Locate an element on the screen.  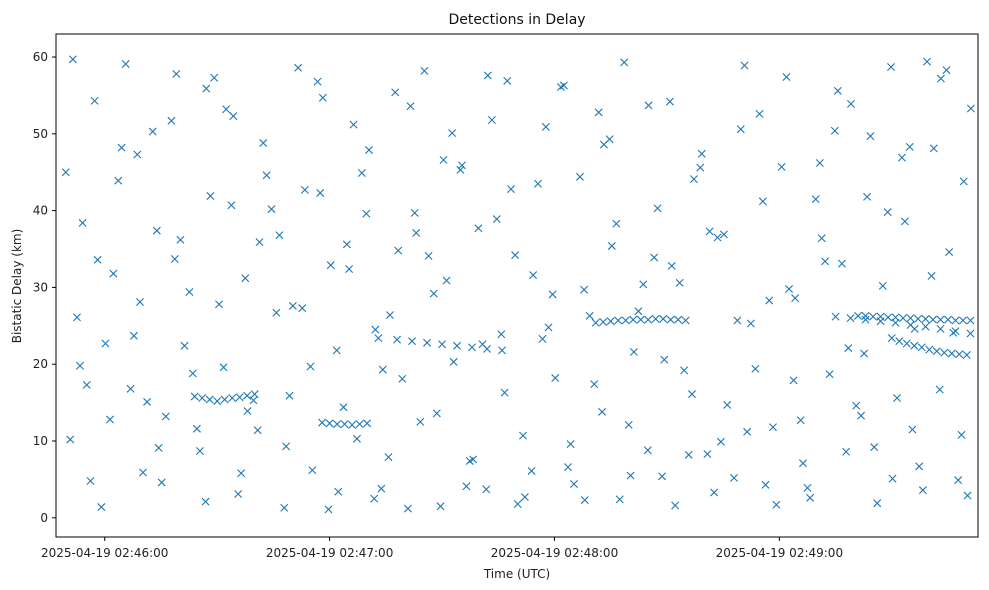
chart-title: Detections in Delay is located at coordinates (516, 20).